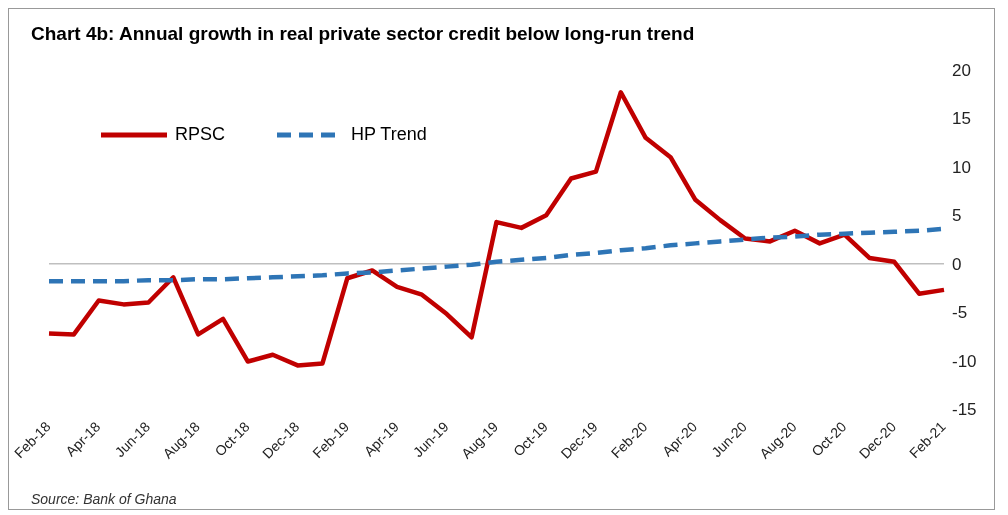 The width and height of the screenshot is (1008, 515). What do you see at coordinates (389, 134) in the screenshot?
I see `legend-label: HP Trend` at bounding box center [389, 134].